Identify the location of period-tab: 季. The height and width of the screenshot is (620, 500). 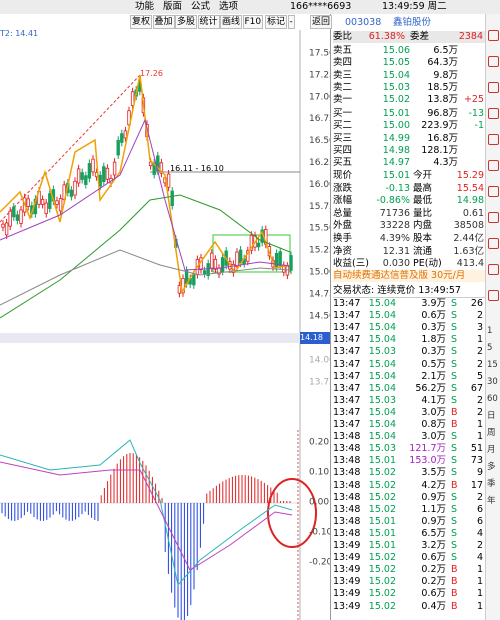
(491, 484).